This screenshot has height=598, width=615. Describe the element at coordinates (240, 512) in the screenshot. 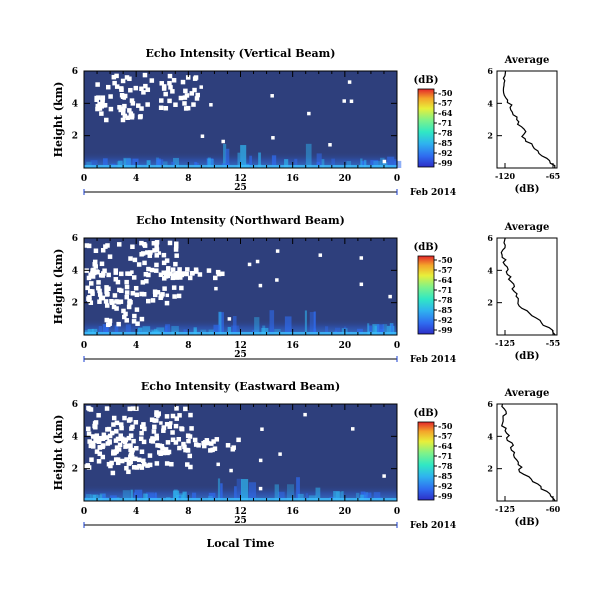

I see `x-tick-label: 12` at that location.